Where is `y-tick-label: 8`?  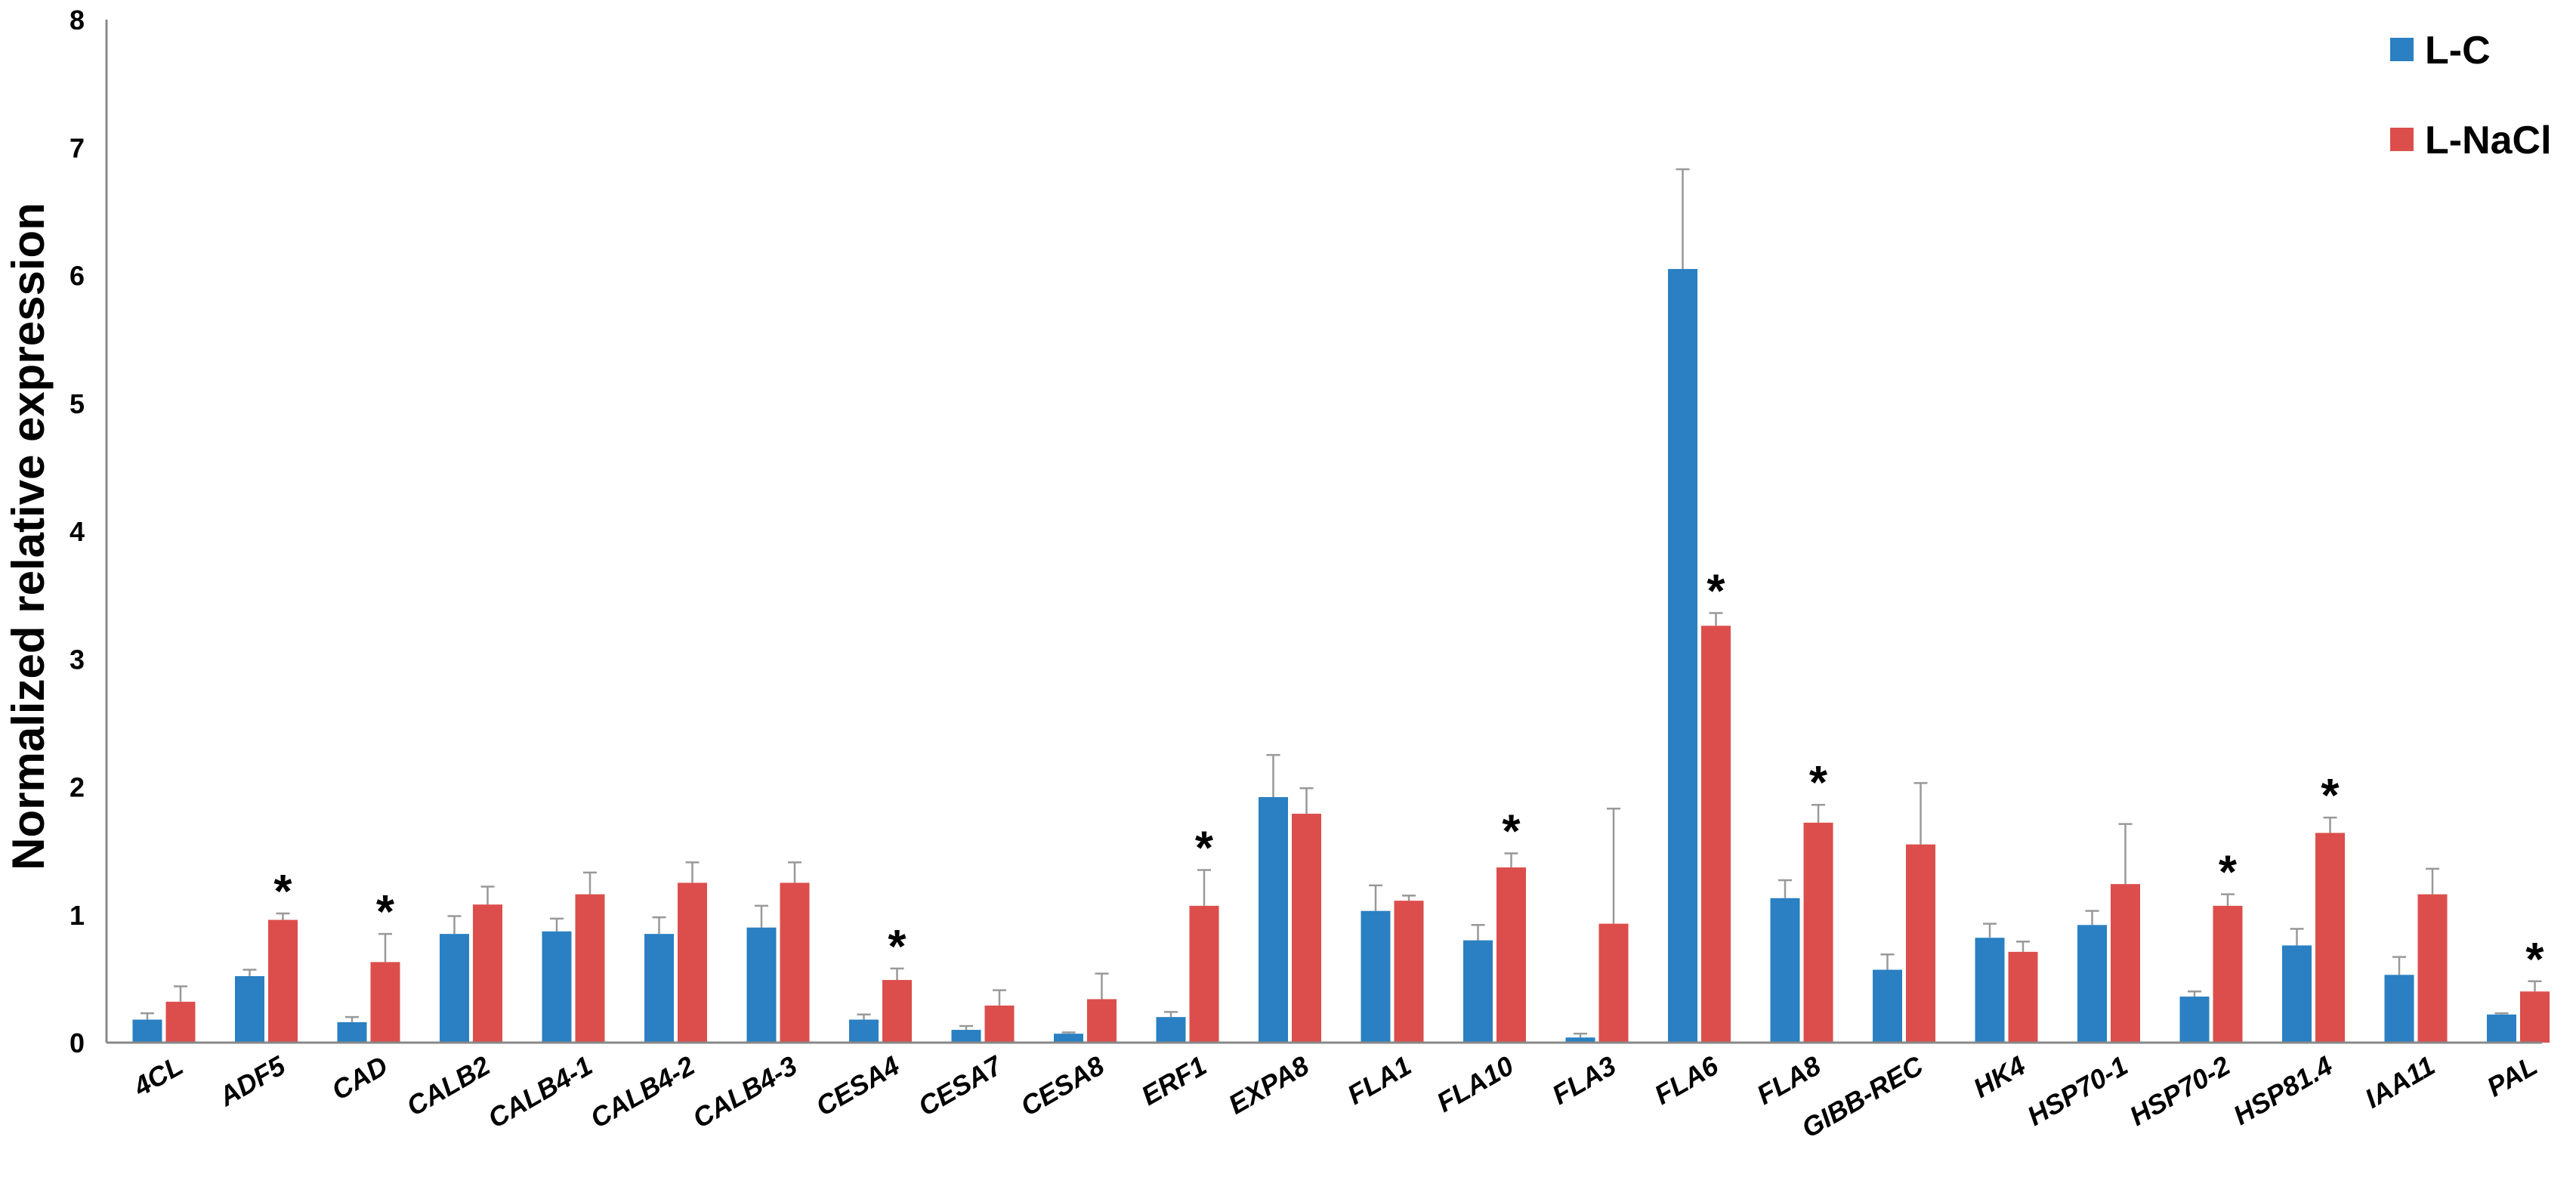
y-tick-label: 8 is located at coordinates (77, 20).